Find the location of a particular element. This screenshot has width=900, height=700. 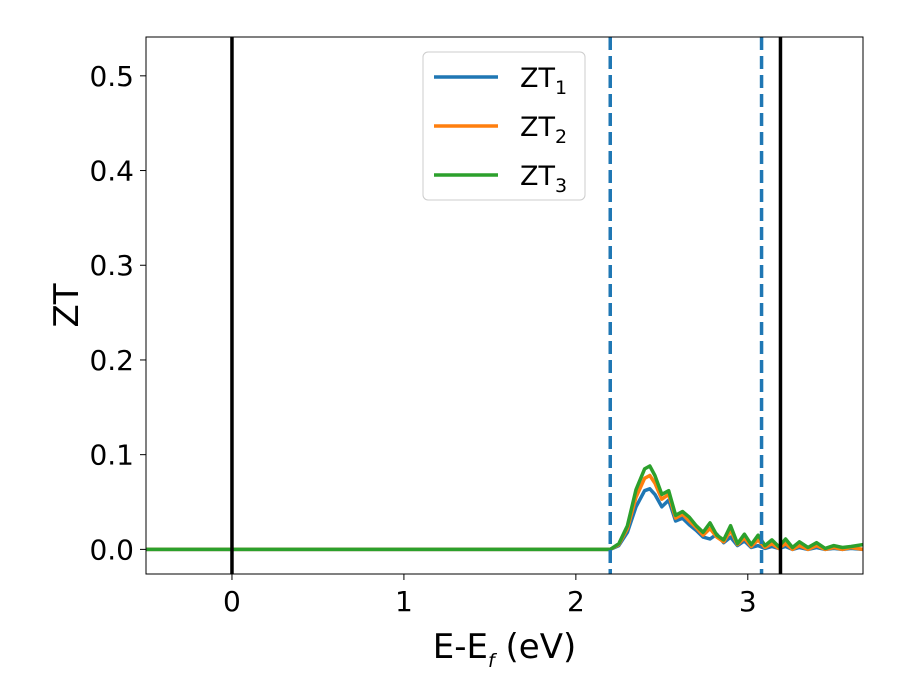

series-layer is located at coordinates (504, 508).